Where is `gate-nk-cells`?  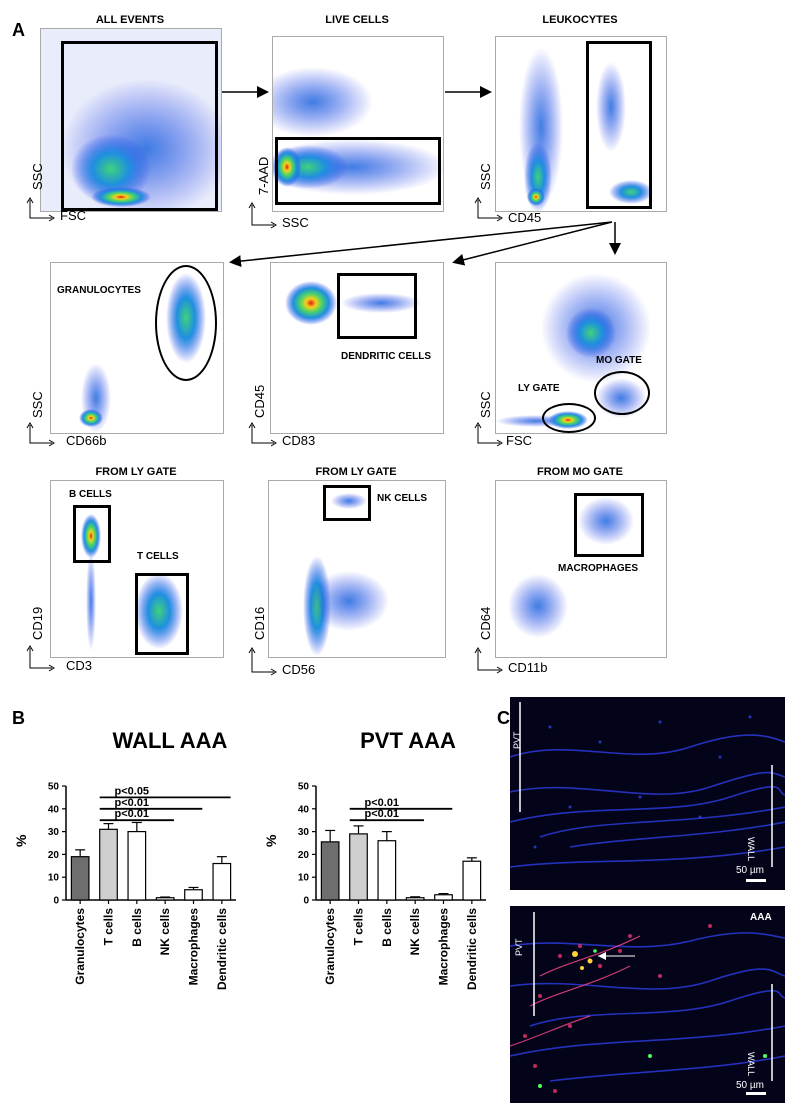 gate-nk-cells is located at coordinates (347, 503).